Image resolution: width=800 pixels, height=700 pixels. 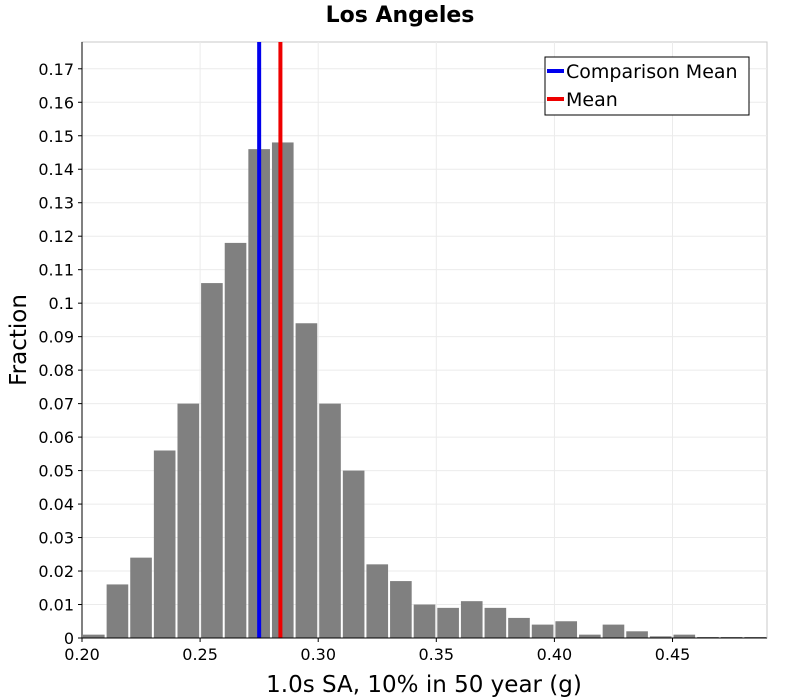 What do you see at coordinates (56, 102) in the screenshot?
I see `y-tick-label: 0.16` at bounding box center [56, 102].